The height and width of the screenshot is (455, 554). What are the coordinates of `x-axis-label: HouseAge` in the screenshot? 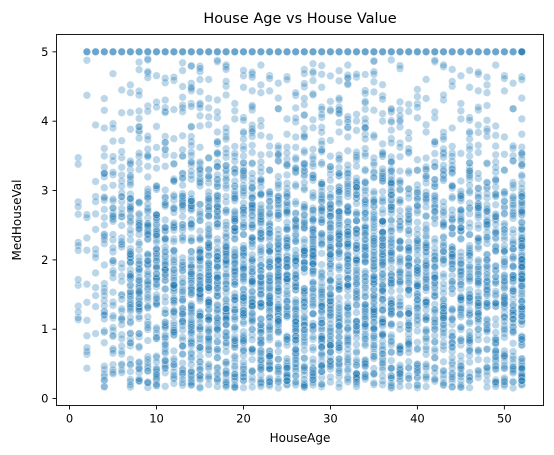 It's located at (300, 438).